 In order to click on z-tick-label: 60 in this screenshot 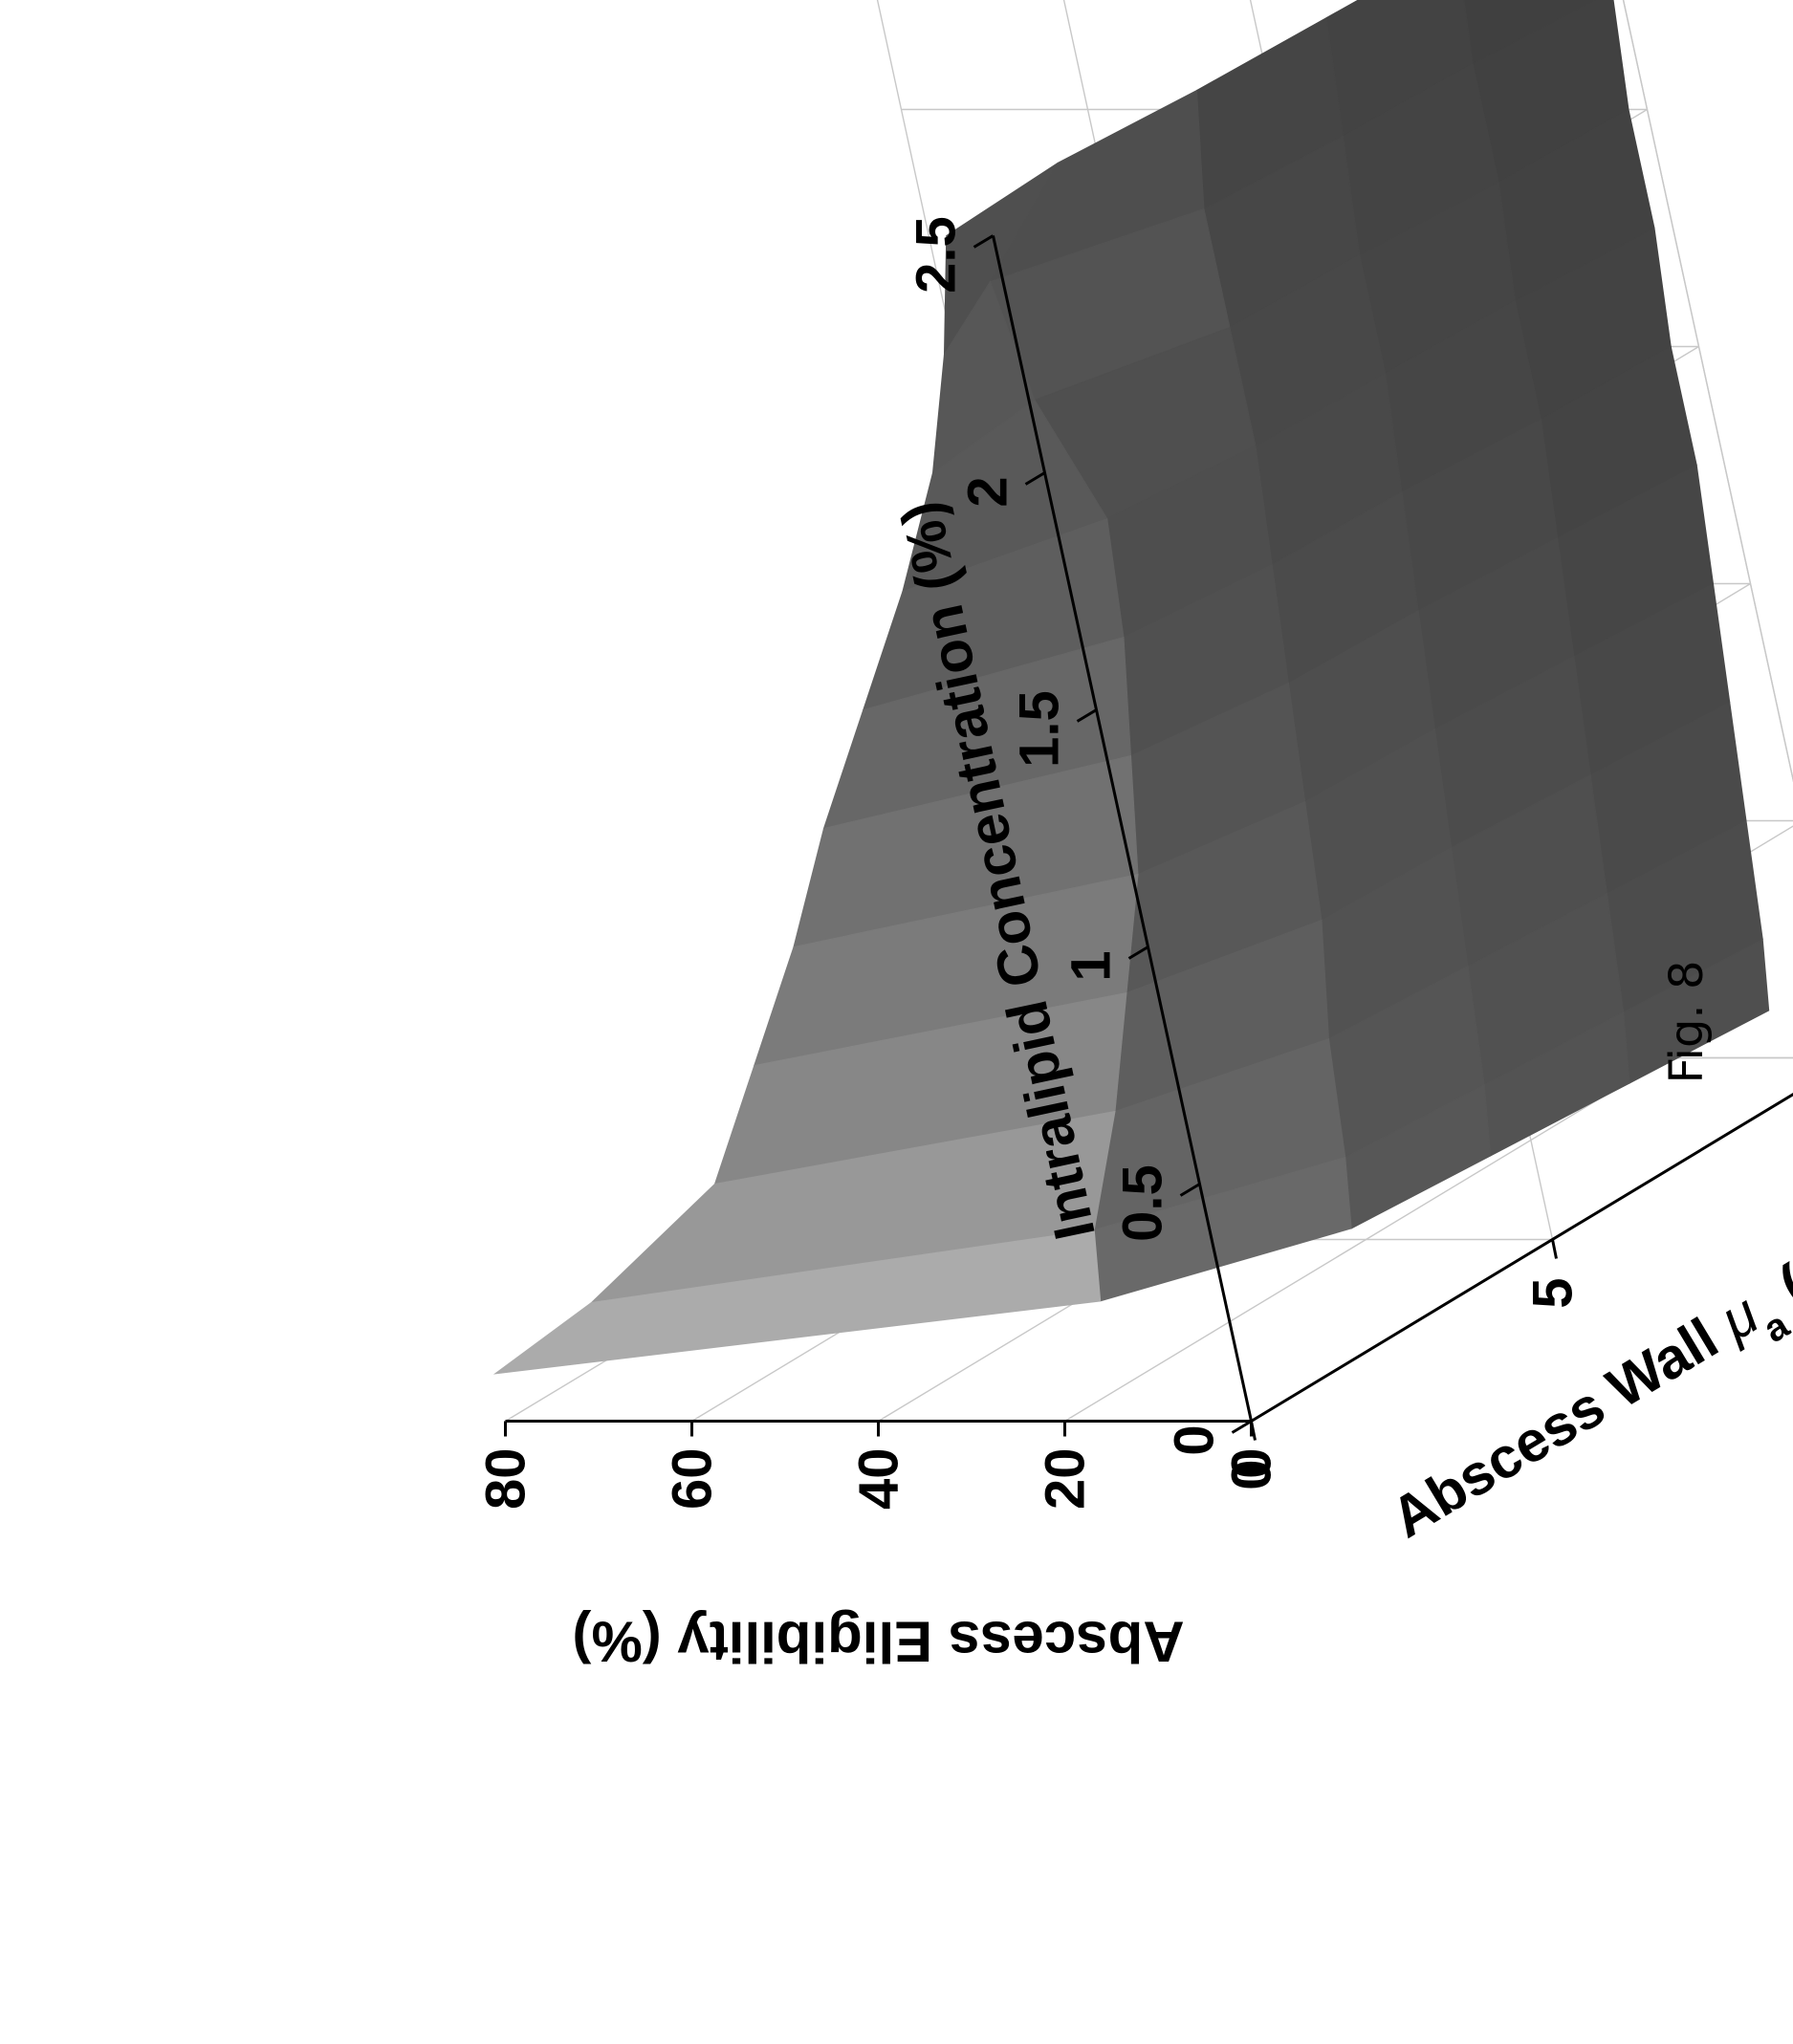, I will do `click(693, 1479)`.